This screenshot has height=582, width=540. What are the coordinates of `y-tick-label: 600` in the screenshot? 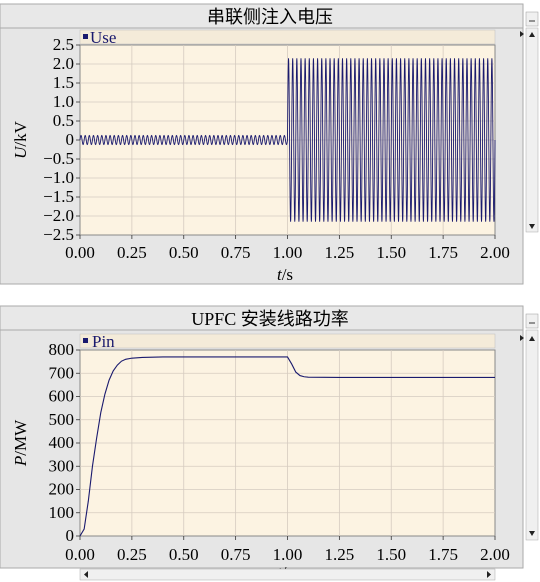 It's located at (62, 396).